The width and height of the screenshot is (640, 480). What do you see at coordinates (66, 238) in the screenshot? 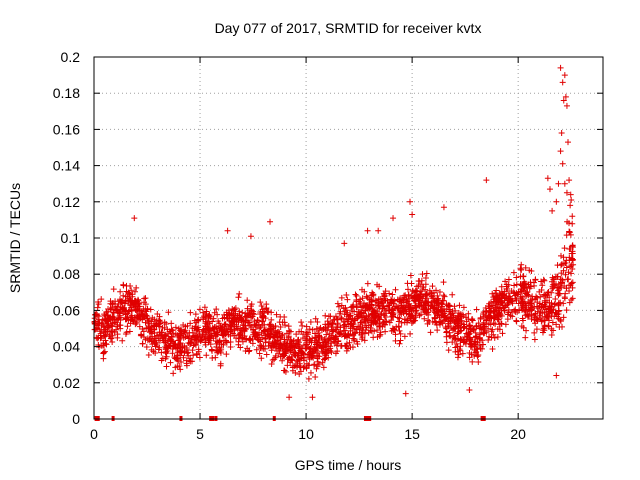
I see `y-tick-labels: 0 0.02 0.04 0.06 0.08 0.1 0.12 0.14 0.16 0.18 0.2` at bounding box center [66, 238].